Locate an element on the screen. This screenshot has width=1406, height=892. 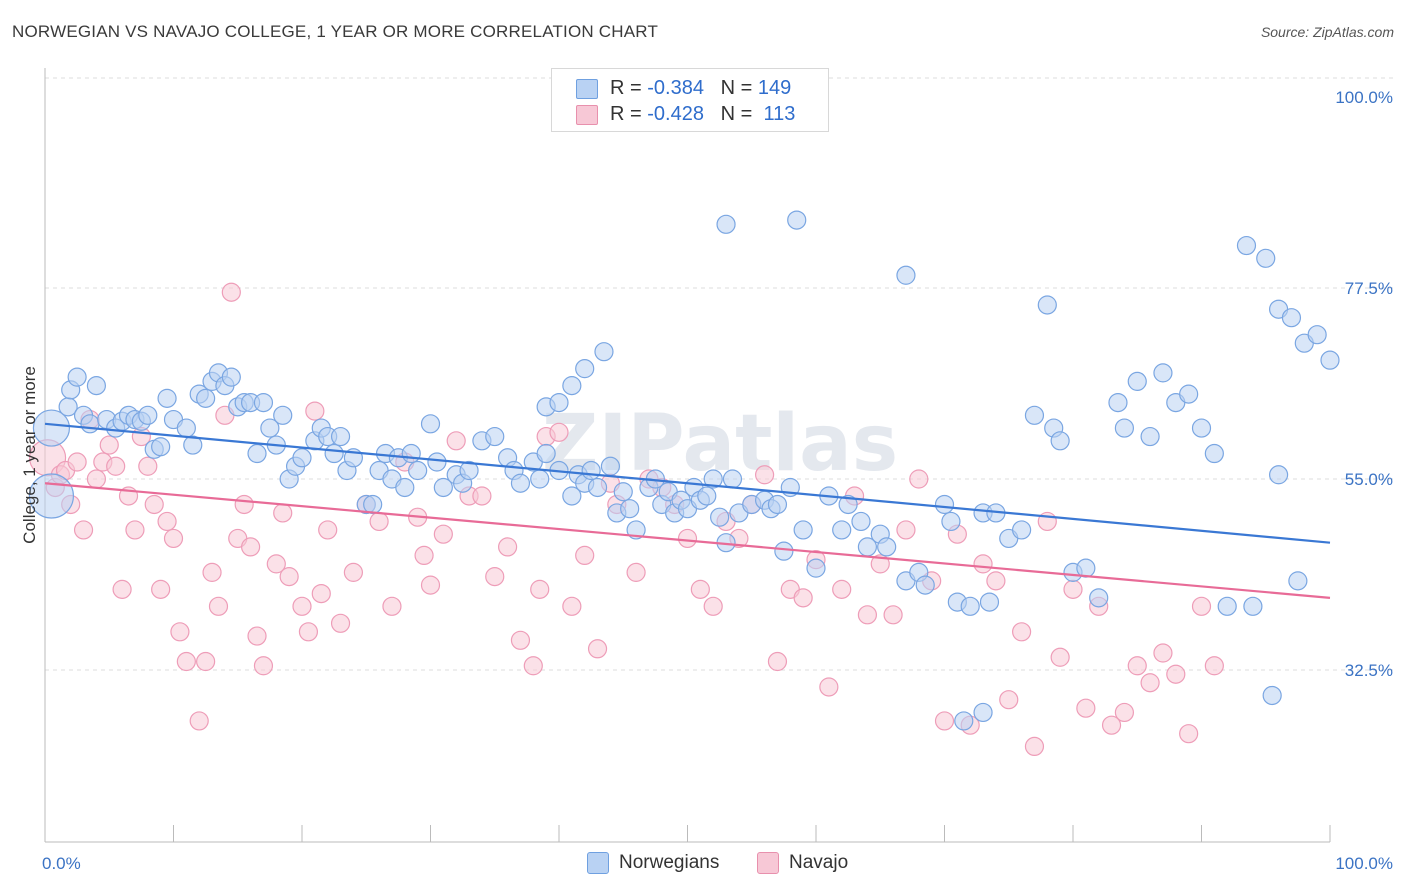
legend: R = -0.384 N = 149 R = -0.428 N = 113 is located at coordinates (690, 100).